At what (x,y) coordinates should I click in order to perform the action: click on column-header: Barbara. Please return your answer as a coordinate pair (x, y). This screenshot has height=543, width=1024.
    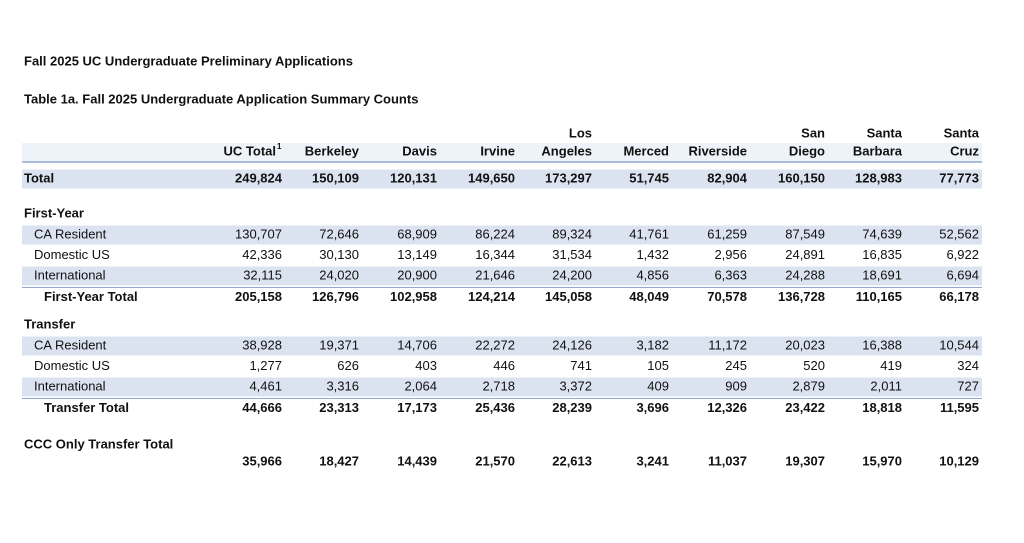
    Looking at the image, I should click on (878, 150).